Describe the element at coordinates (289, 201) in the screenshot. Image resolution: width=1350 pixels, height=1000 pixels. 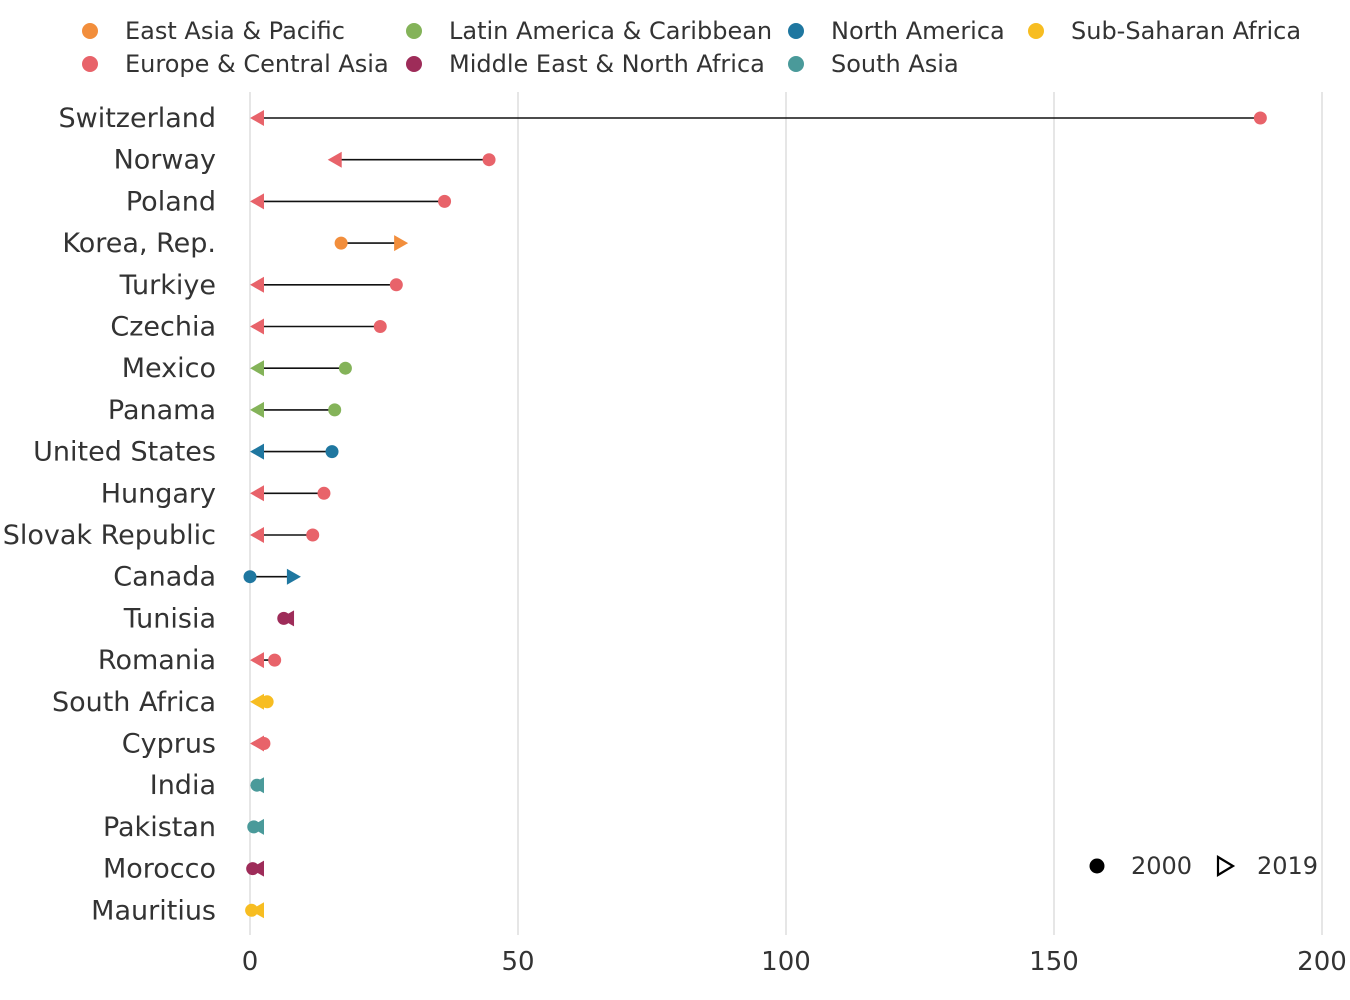
I see `row-poland: Poland` at that location.